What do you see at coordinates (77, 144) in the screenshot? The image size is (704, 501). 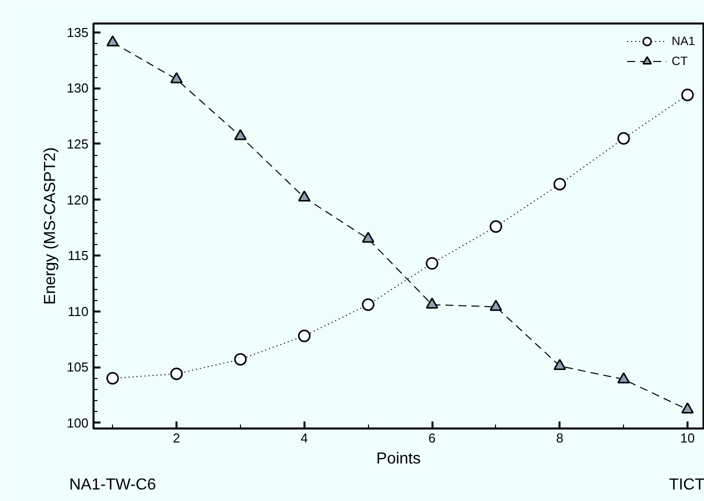 I see `y-tick-label: 125` at bounding box center [77, 144].